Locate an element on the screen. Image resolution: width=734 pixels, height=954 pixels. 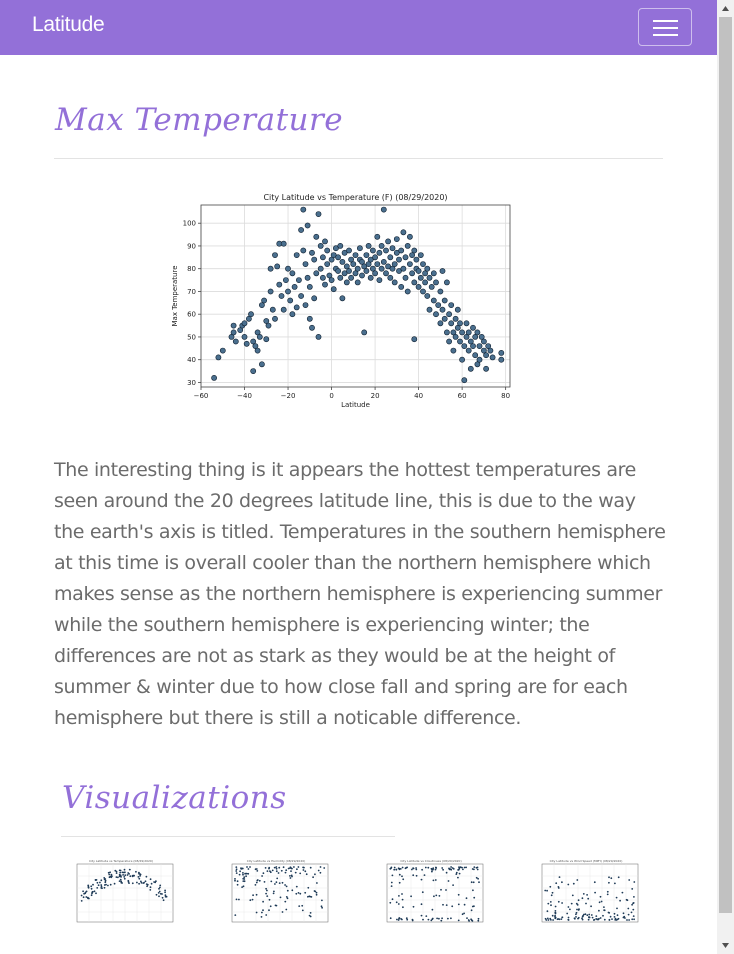
x-tick-label: 0 is located at coordinates (331, 396).